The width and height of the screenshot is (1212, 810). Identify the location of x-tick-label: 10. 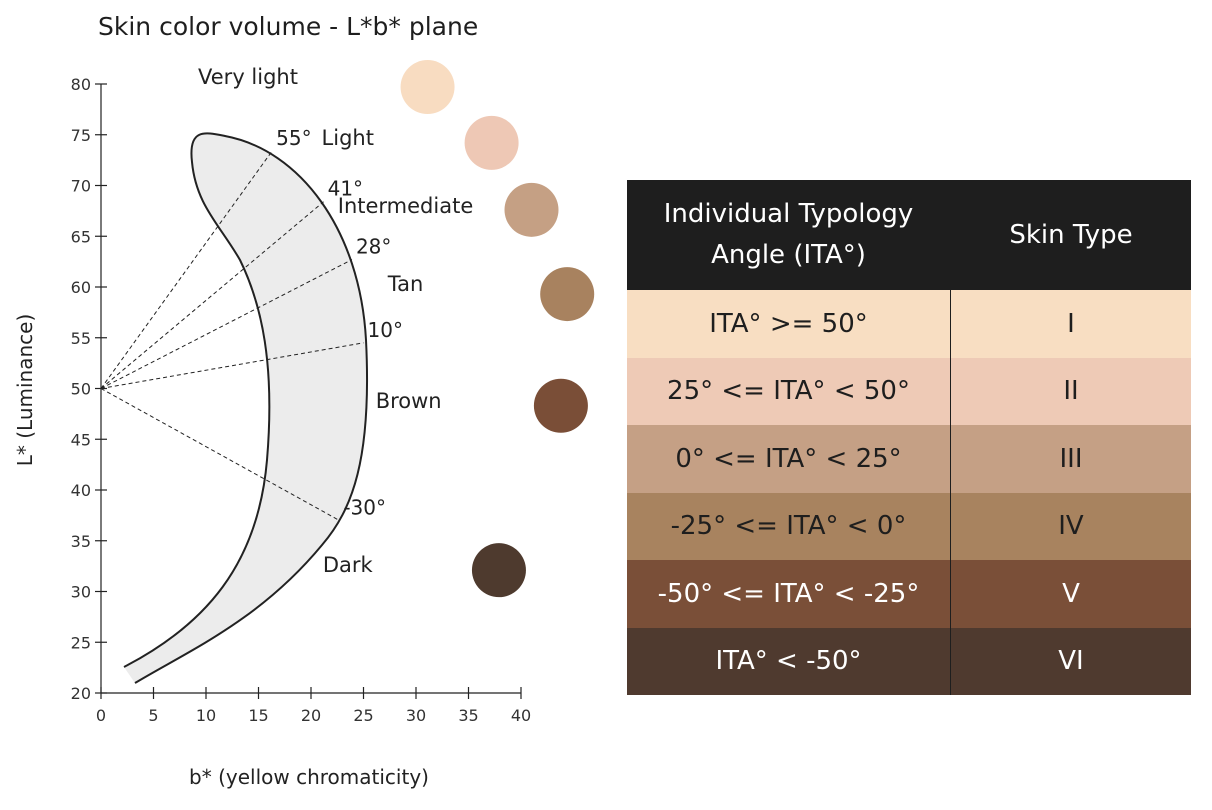
(206, 715).